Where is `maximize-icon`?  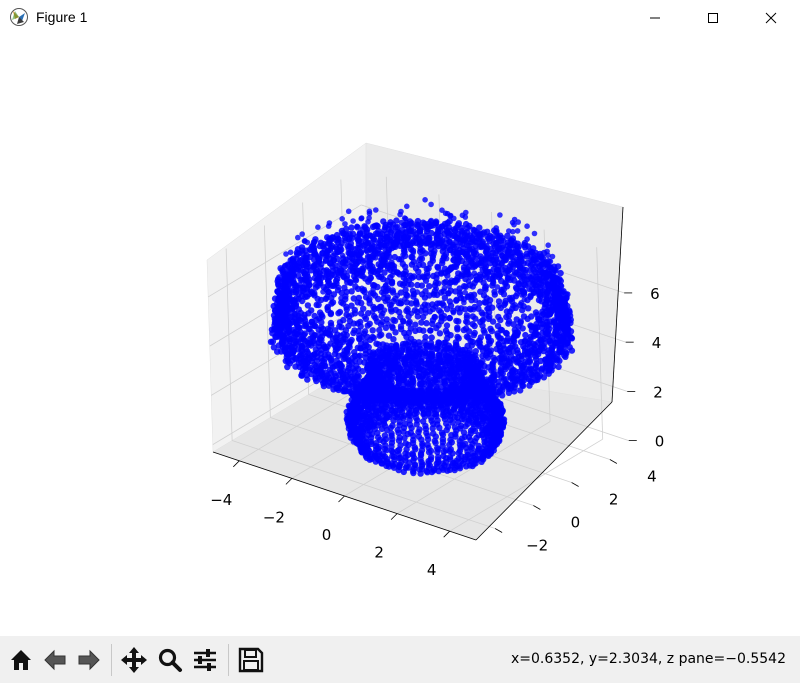
maximize-icon is located at coordinates (713, 18).